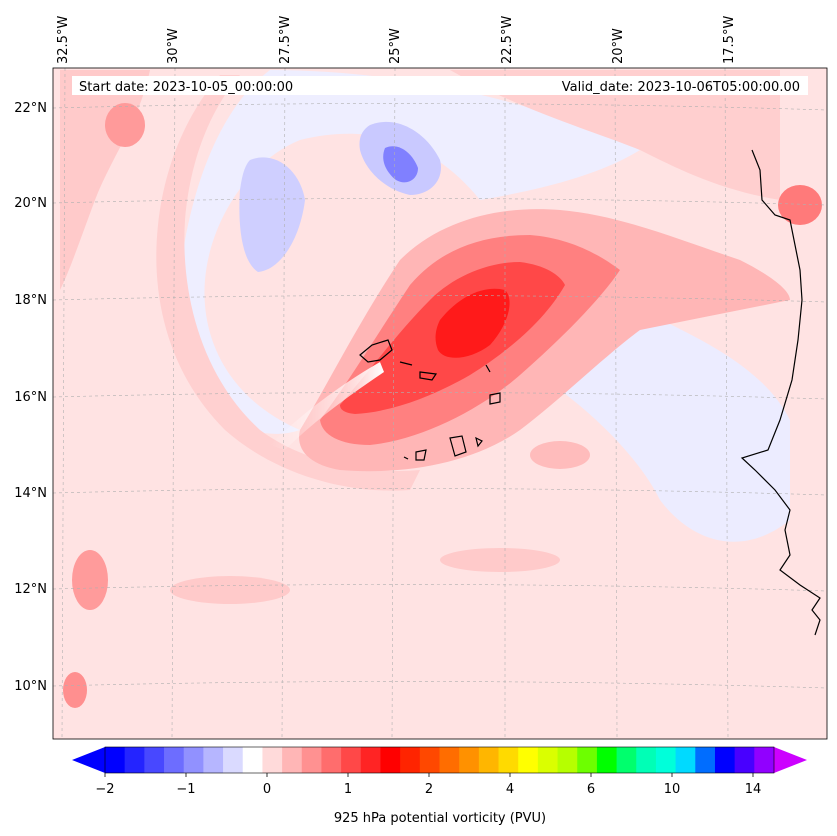 The height and width of the screenshot is (836, 837). Describe the element at coordinates (800, 205) in the screenshot. I see `pv-patch-coast` at that location.